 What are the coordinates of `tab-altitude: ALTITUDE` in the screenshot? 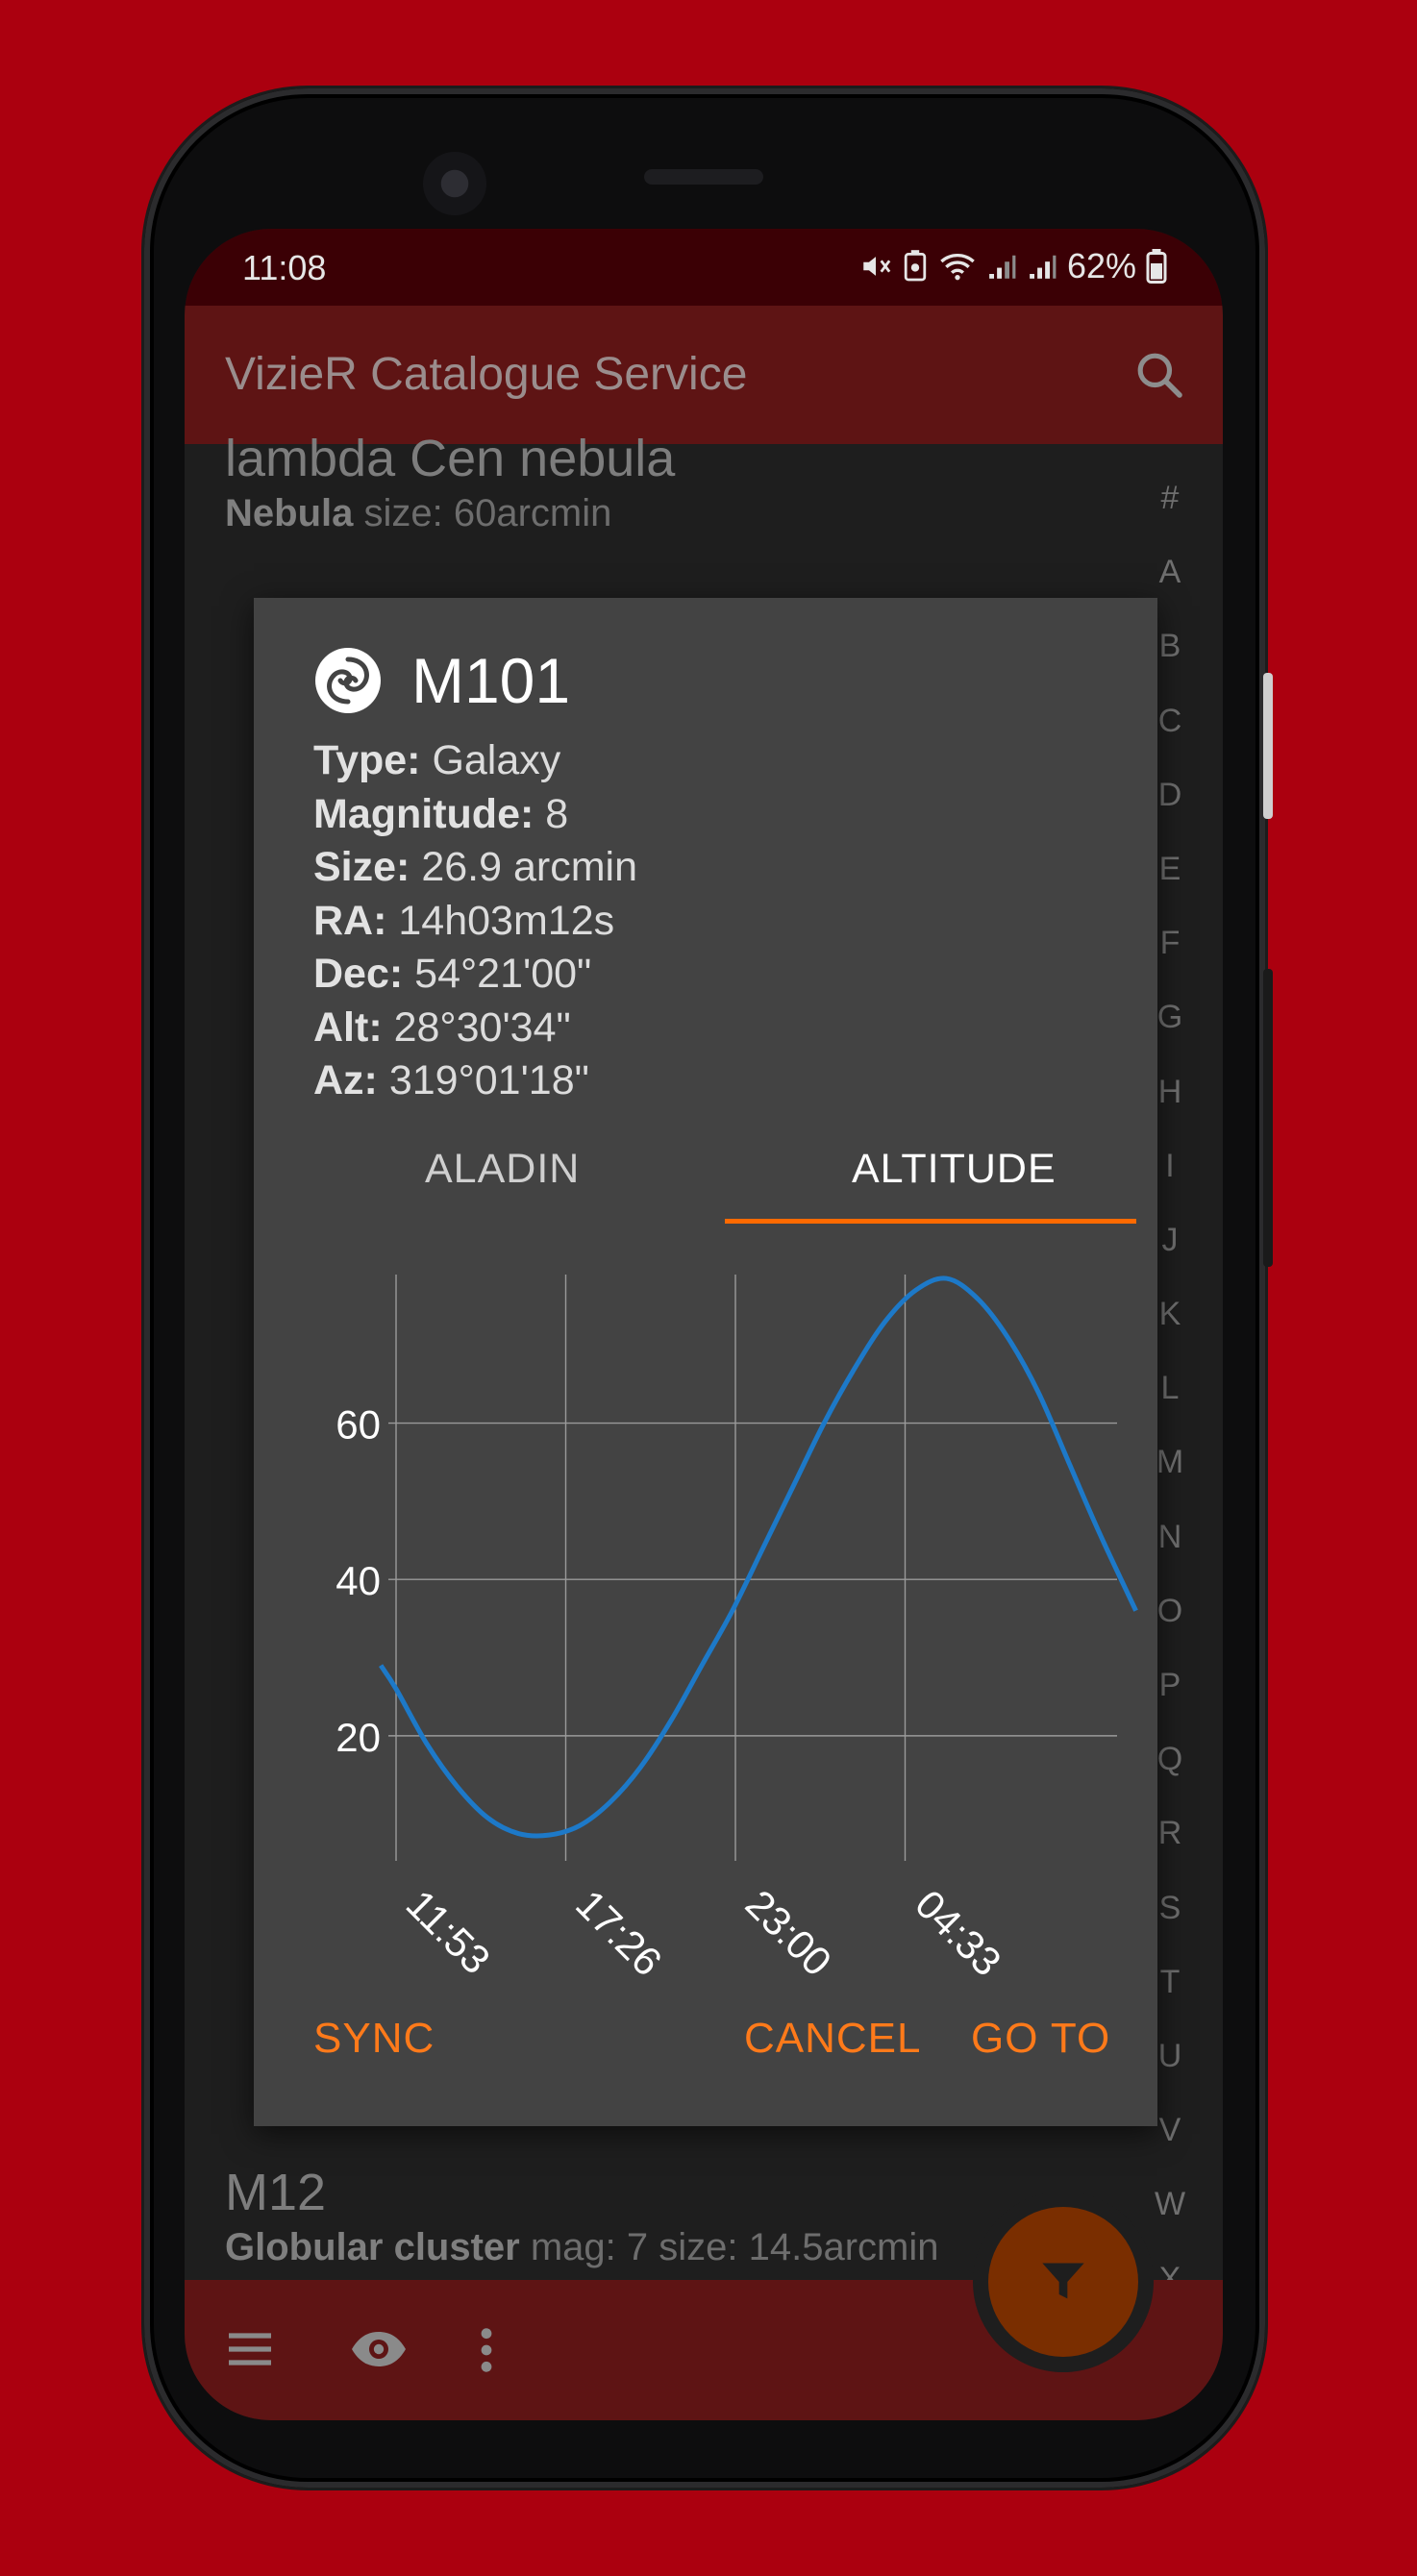 It's located at (954, 1169).